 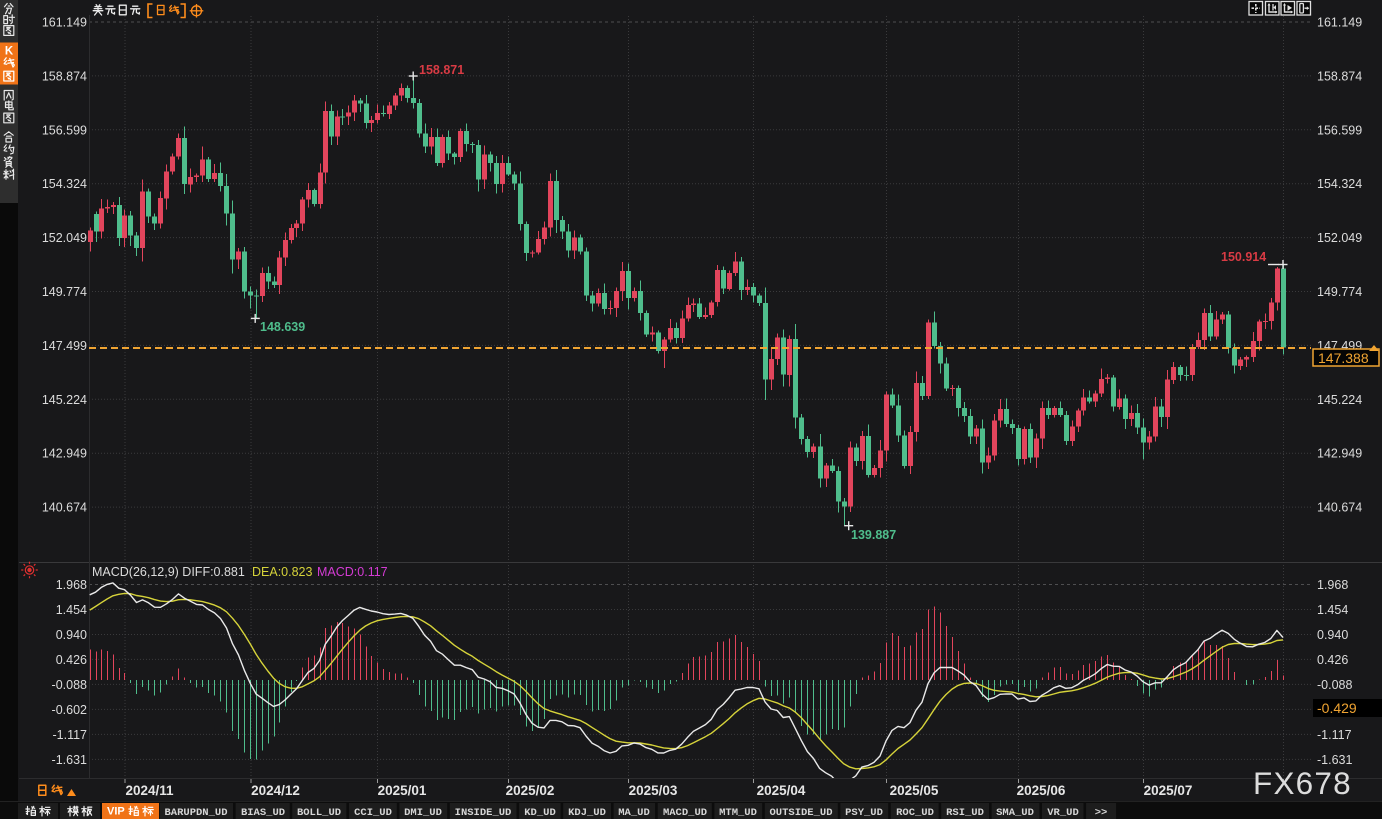 I want to click on svg-text: 150.914, so click(x=1243, y=257).